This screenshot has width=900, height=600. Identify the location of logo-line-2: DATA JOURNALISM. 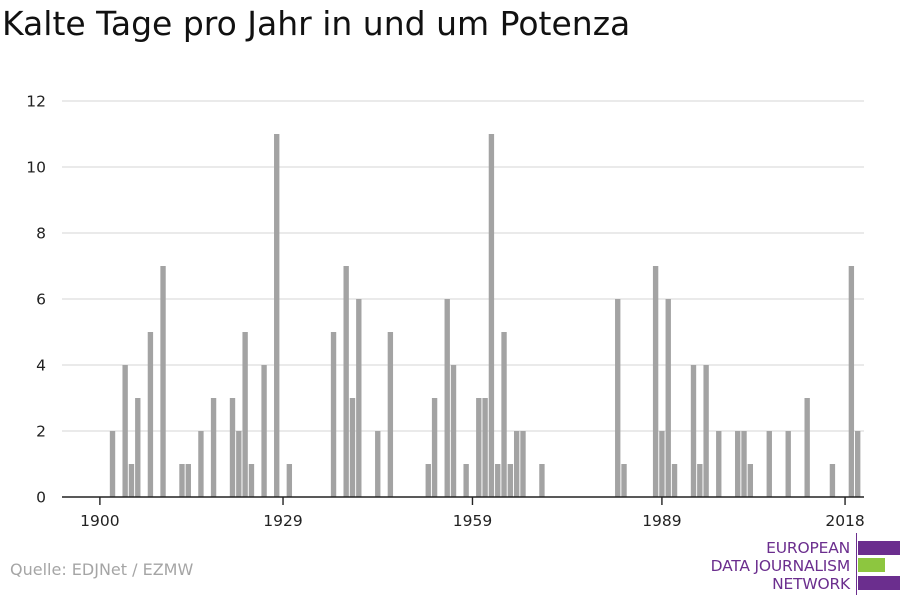
(780, 566).